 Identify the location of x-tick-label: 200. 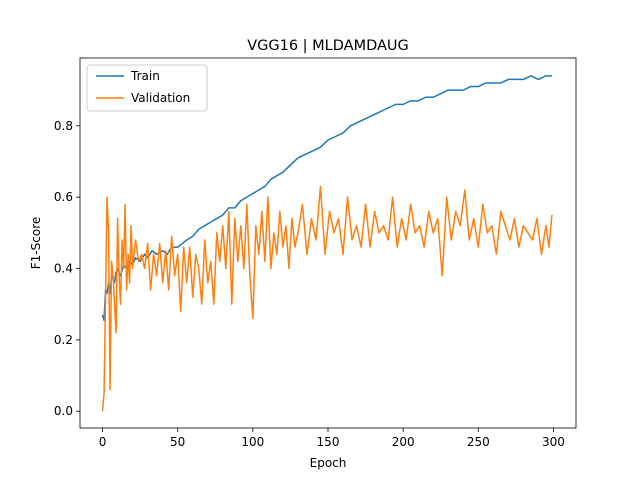
(403, 442).